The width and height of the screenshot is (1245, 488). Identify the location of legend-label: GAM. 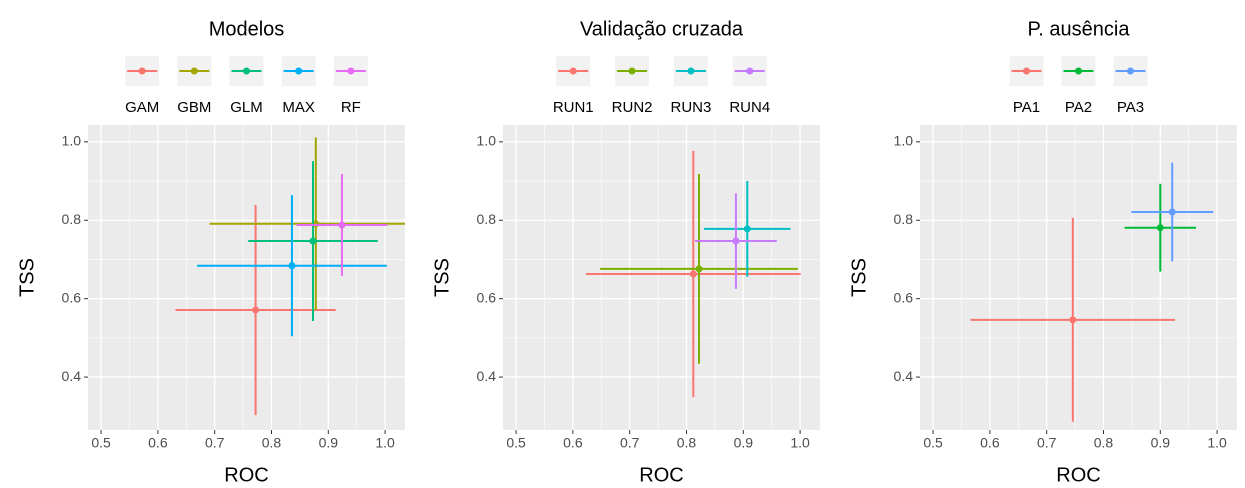
(142, 107).